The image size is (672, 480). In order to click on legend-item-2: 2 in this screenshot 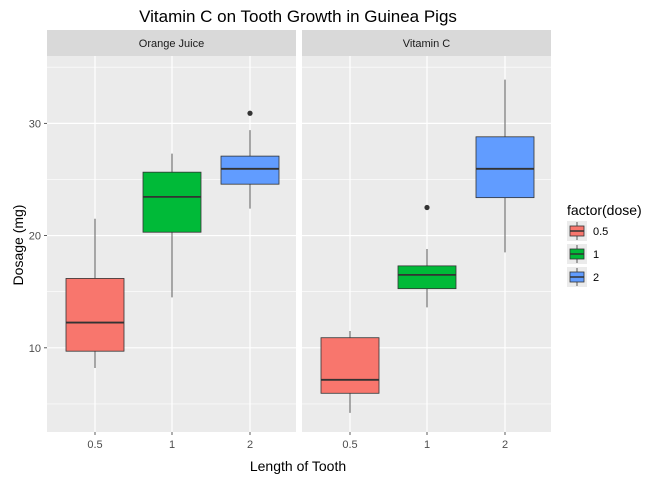, I will do `click(583, 277)`.